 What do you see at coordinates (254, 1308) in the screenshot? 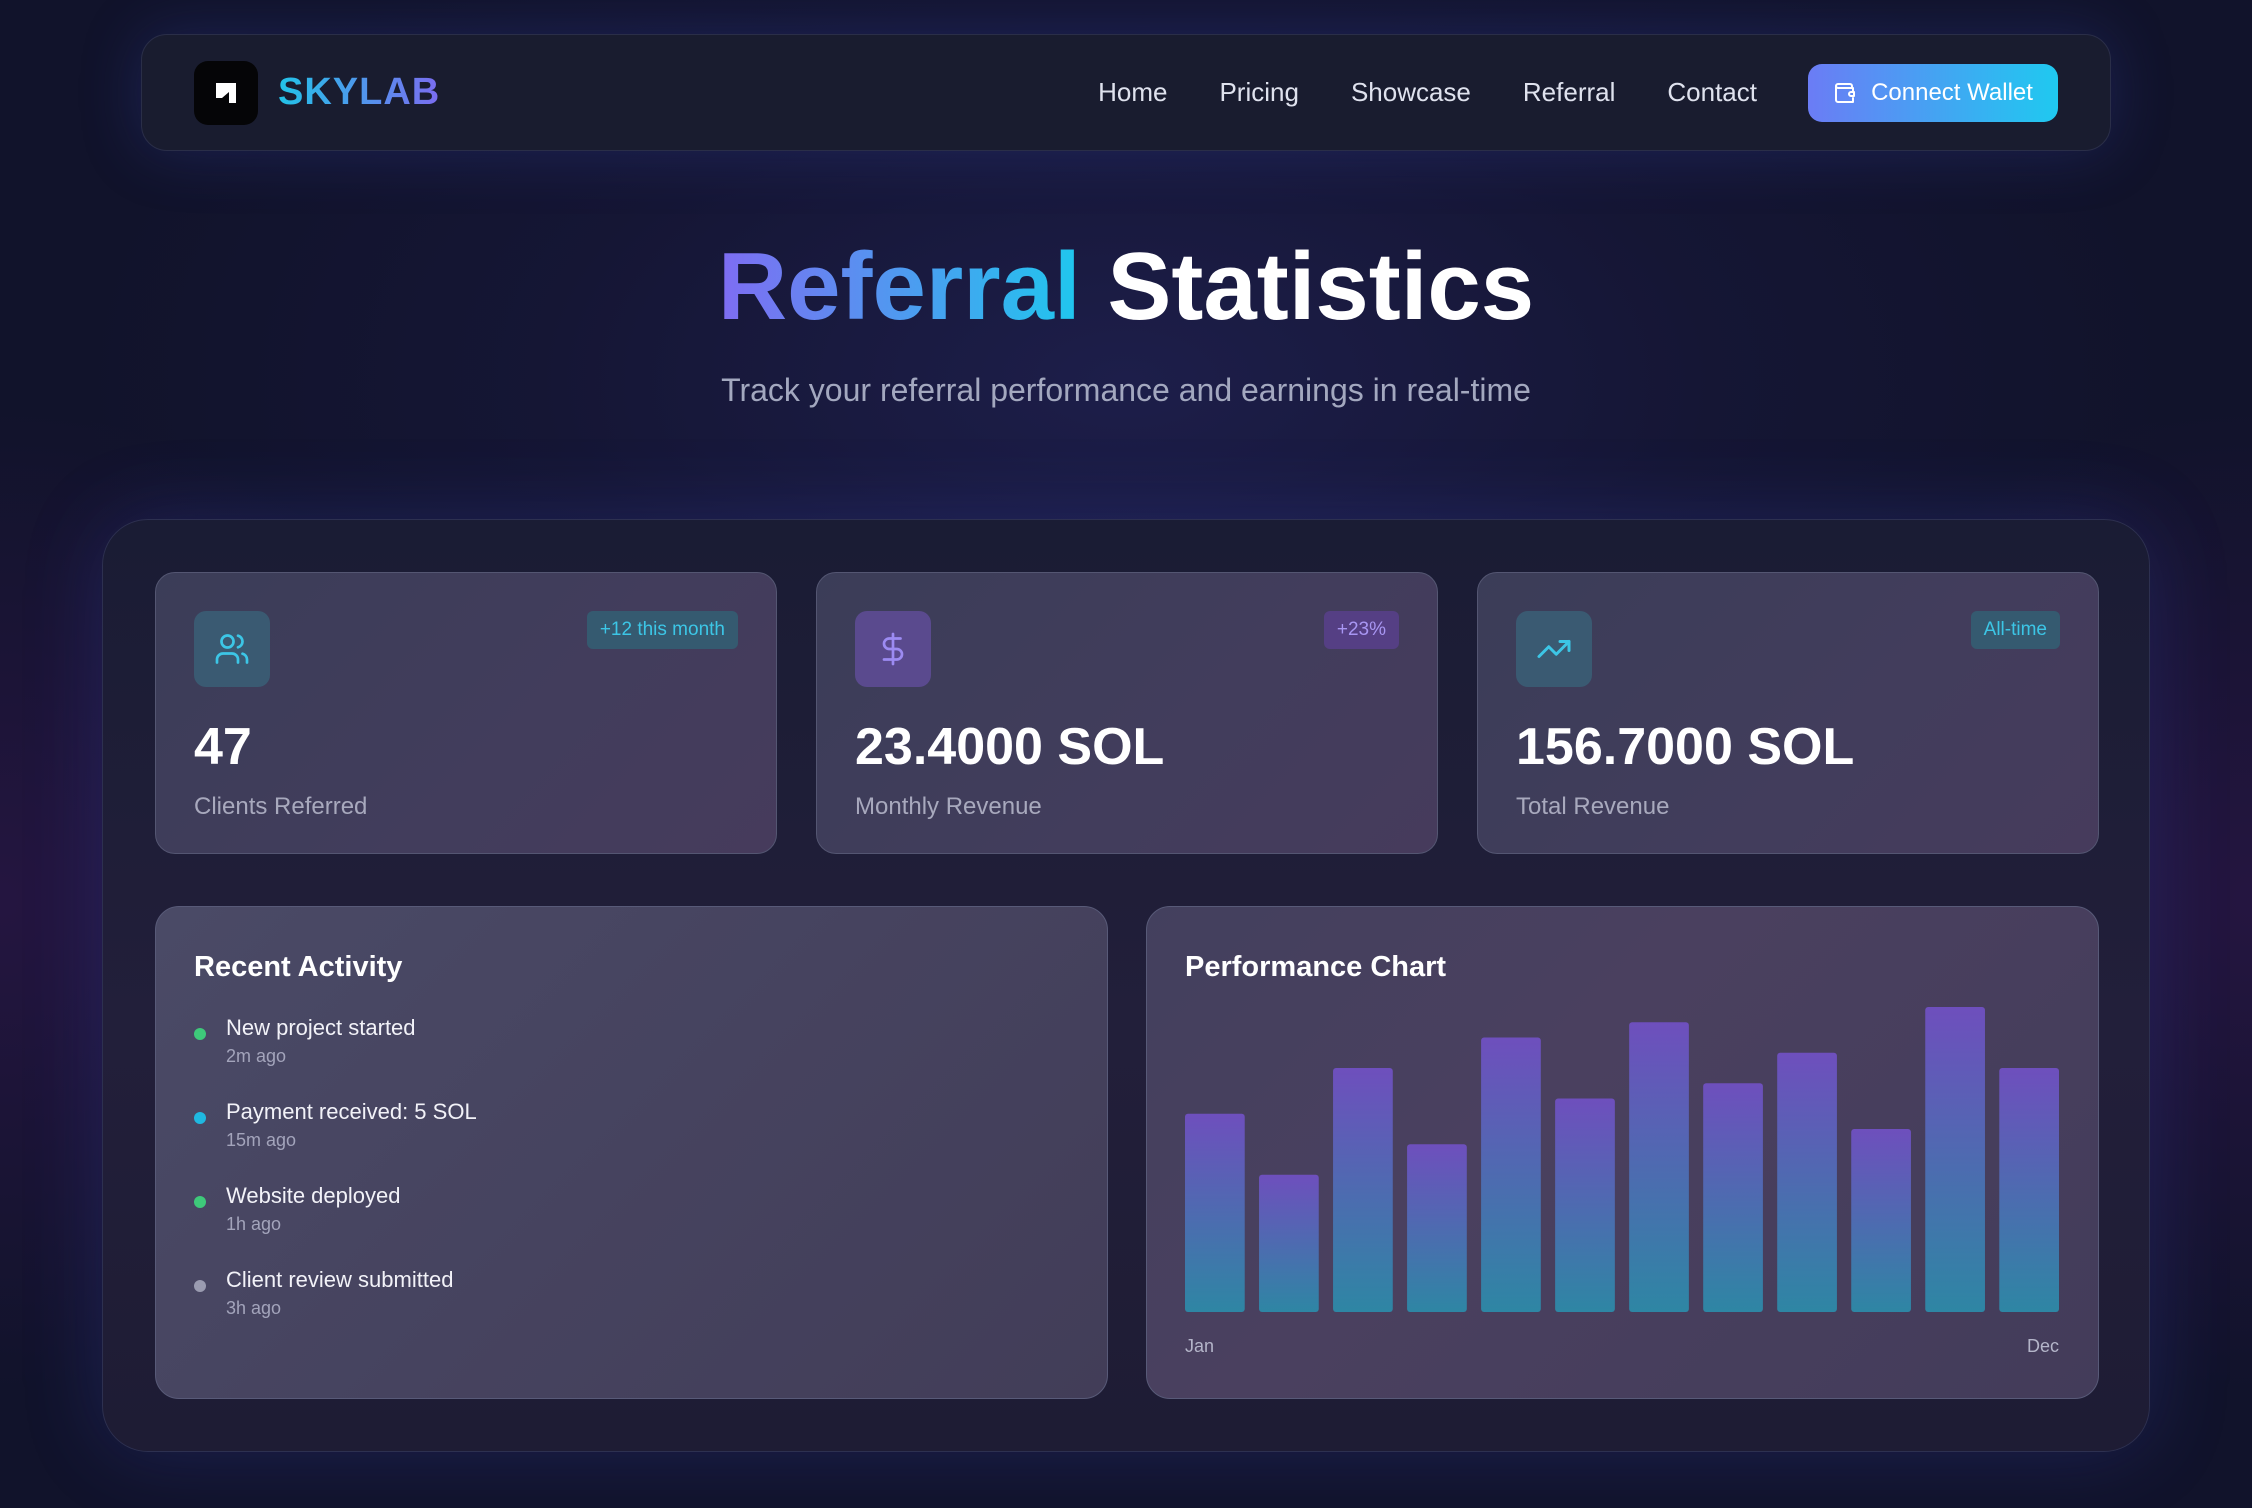
I see `activity-time: 3h ago` at bounding box center [254, 1308].